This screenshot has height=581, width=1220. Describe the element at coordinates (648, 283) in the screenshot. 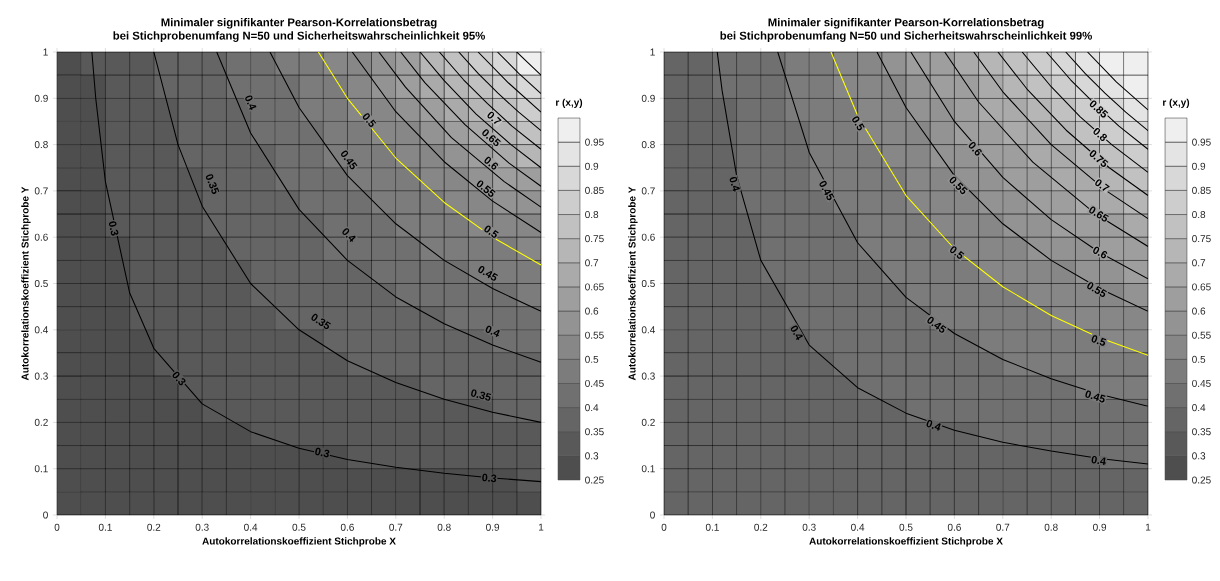

I see `y-tick-label: 0.5` at that location.